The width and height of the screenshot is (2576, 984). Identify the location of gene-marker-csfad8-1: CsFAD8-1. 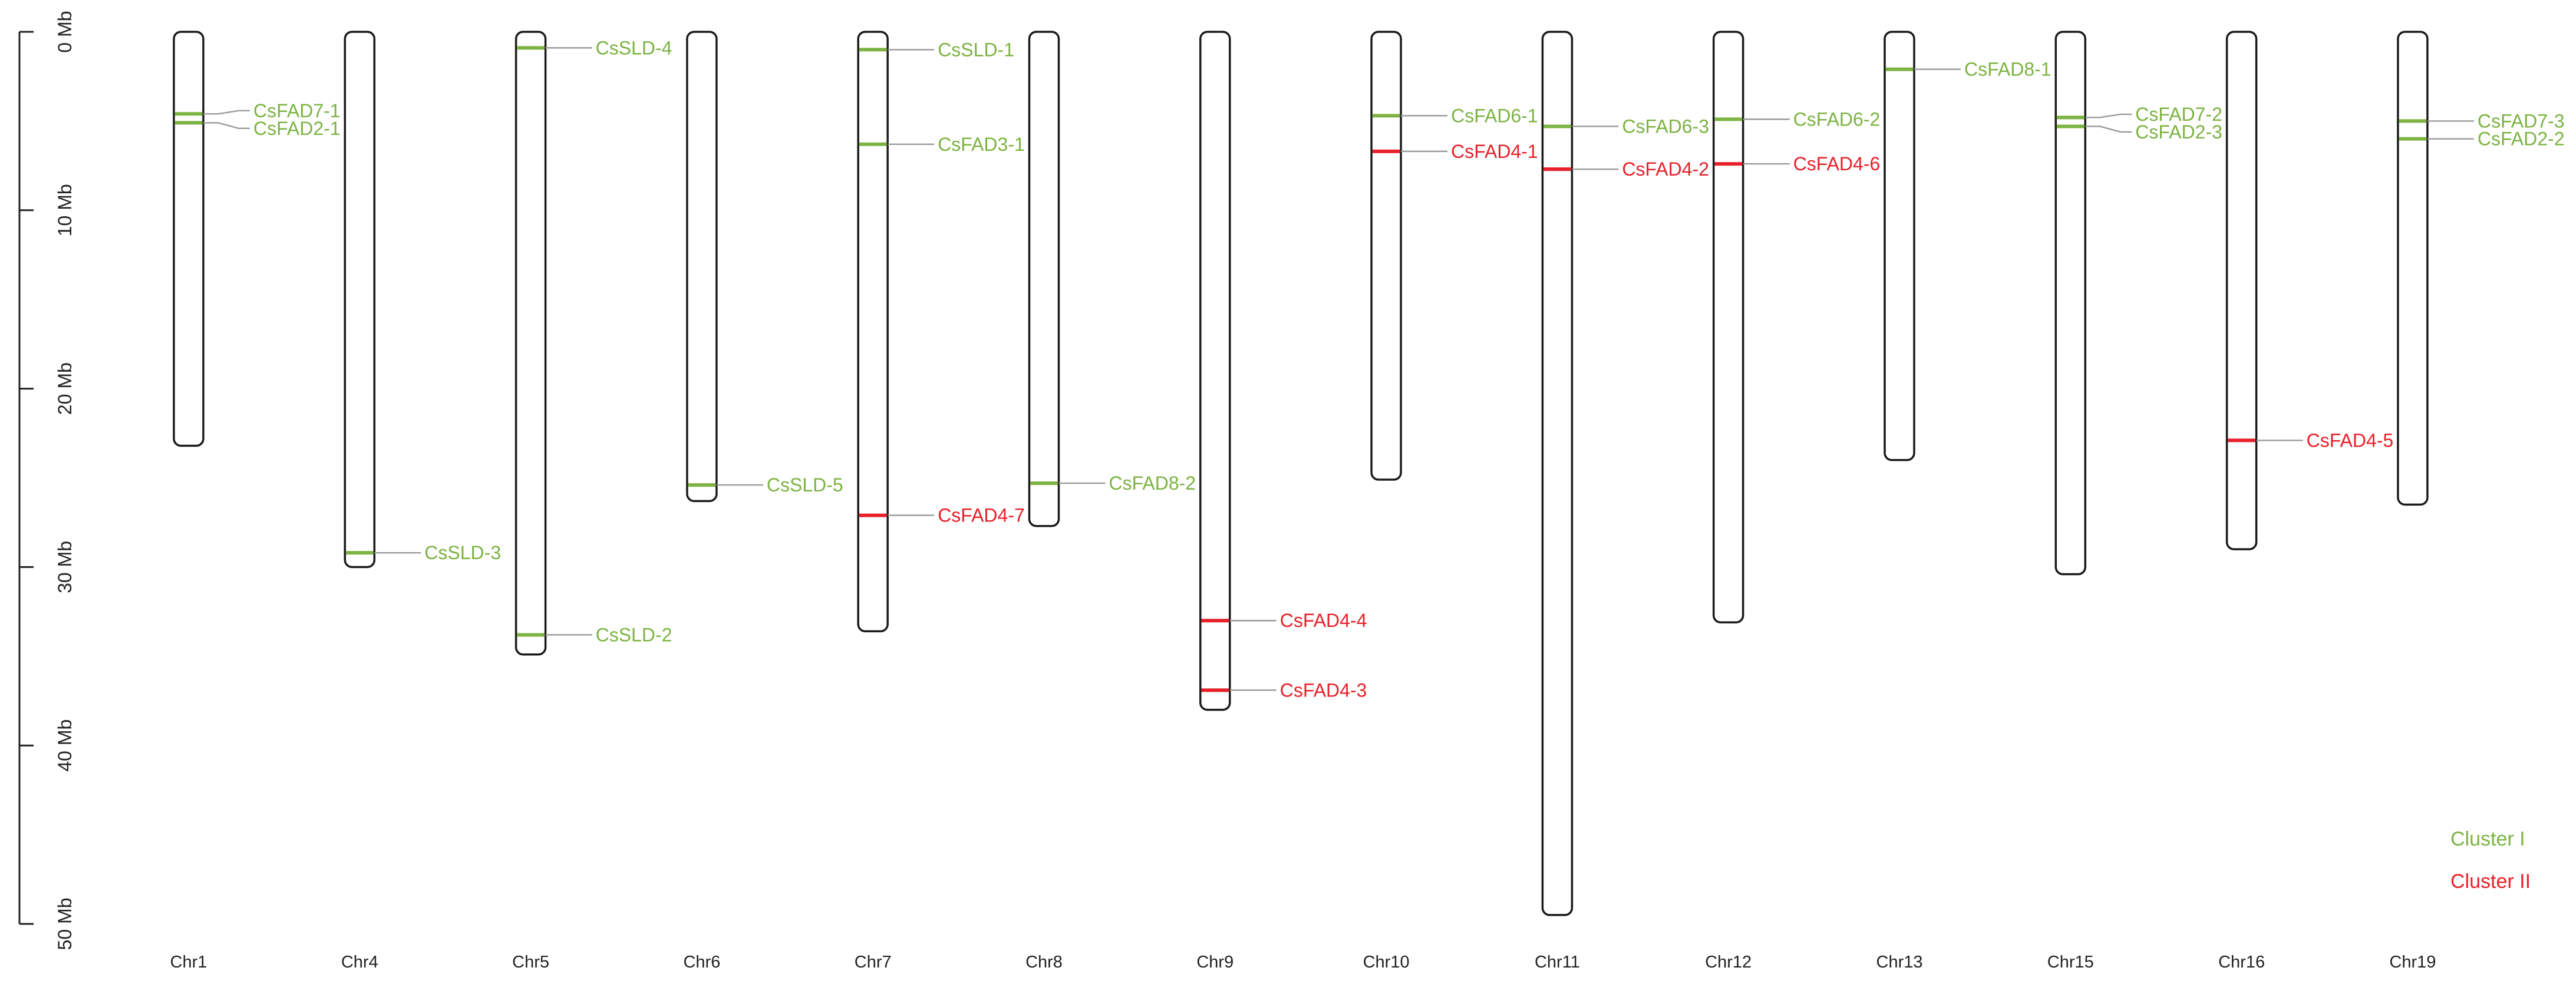
(1968, 69).